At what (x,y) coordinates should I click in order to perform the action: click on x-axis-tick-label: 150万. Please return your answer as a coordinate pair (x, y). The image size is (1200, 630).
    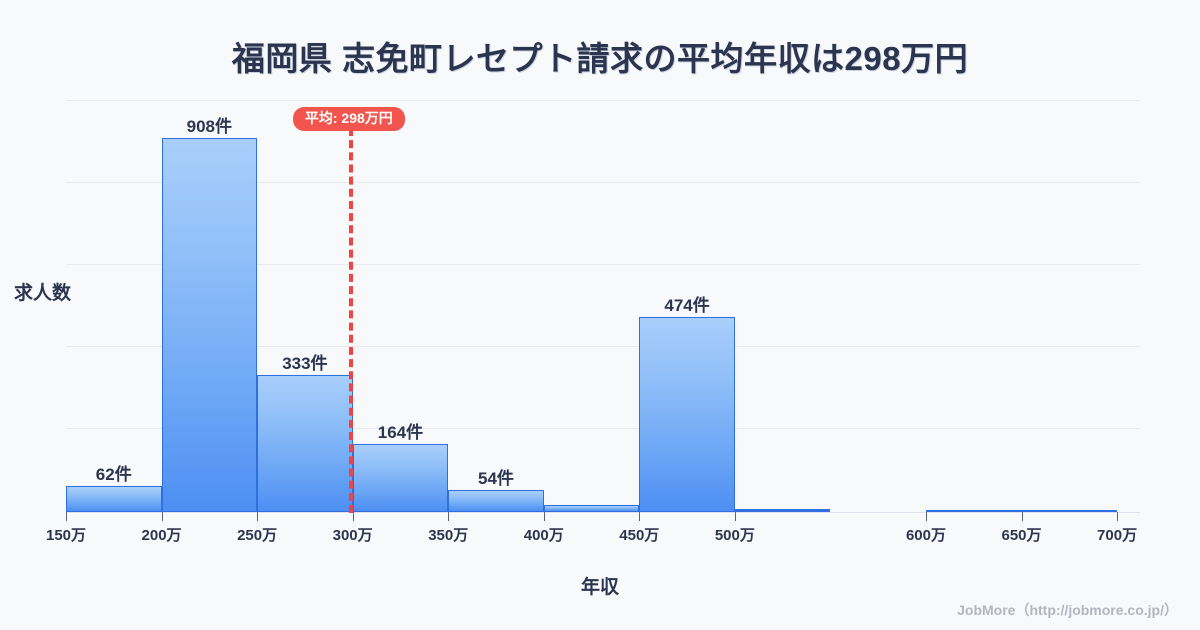
    Looking at the image, I should click on (66, 535).